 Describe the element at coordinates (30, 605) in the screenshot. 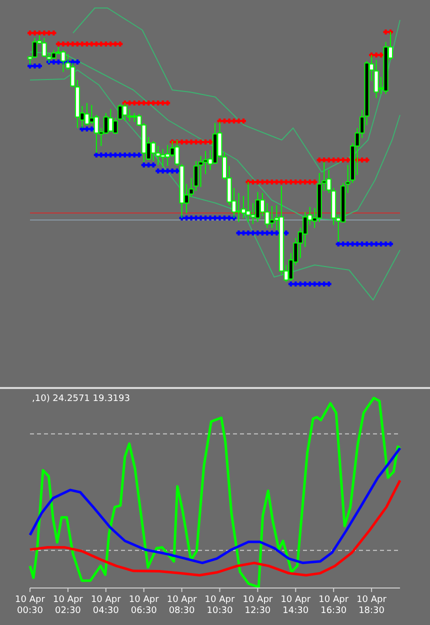

I see `x-tick-label: 10 Apr 00:30` at that location.